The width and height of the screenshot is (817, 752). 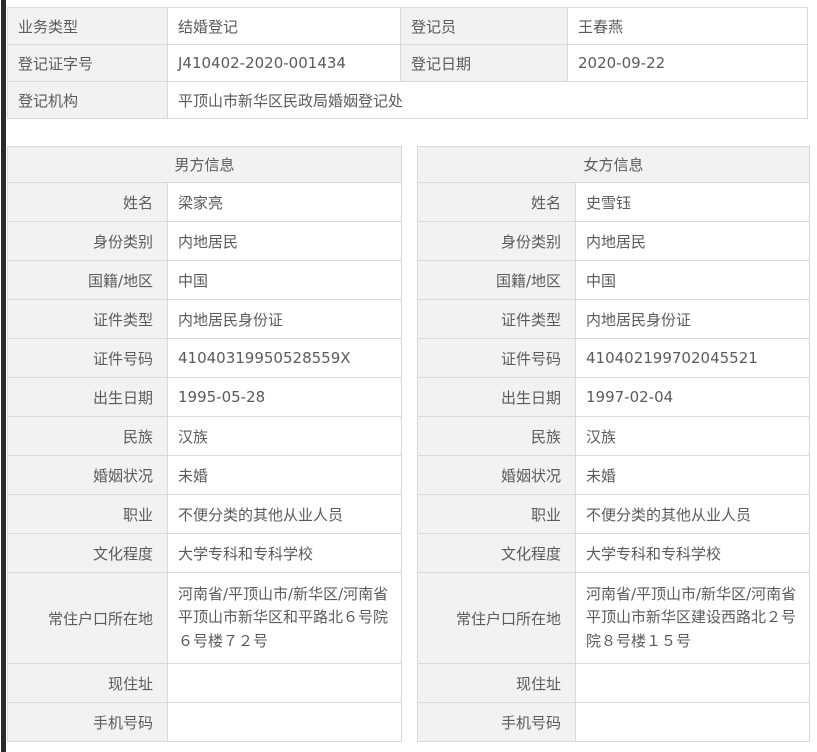 I want to click on field-label: 登记员, so click(x=484, y=26).